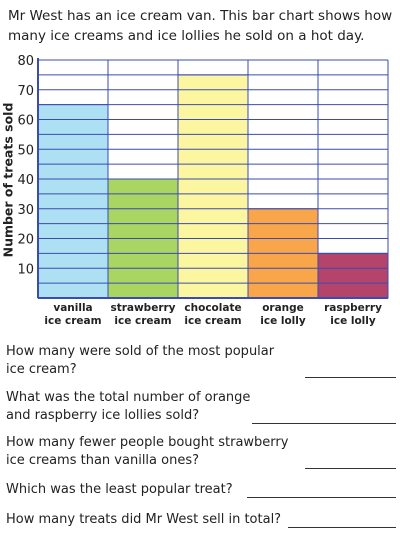 The image size is (400, 534). Describe the element at coordinates (25, 150) in the screenshot. I see `y-tick-label: 50` at that location.